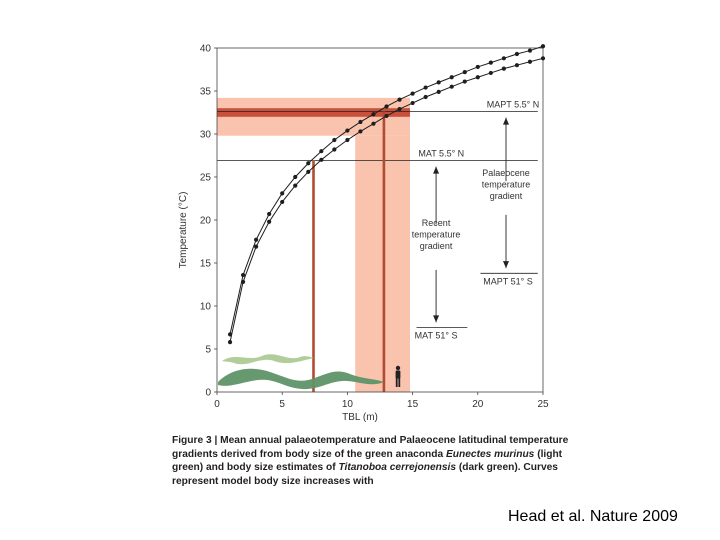 Image resolution: width=720 pixels, height=540 pixels. Describe the element at coordinates (282, 404) in the screenshot. I see `x-tick-label: 5` at that location.